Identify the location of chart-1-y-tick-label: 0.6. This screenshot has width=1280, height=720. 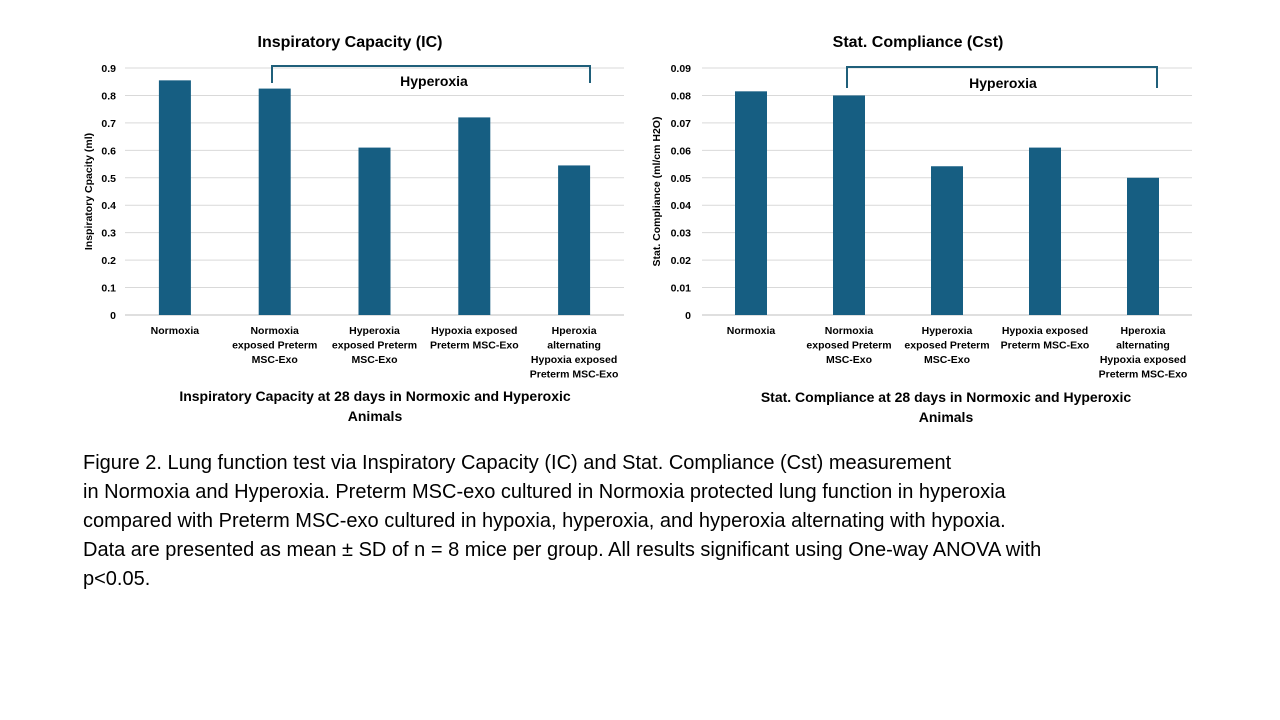
(108, 151).